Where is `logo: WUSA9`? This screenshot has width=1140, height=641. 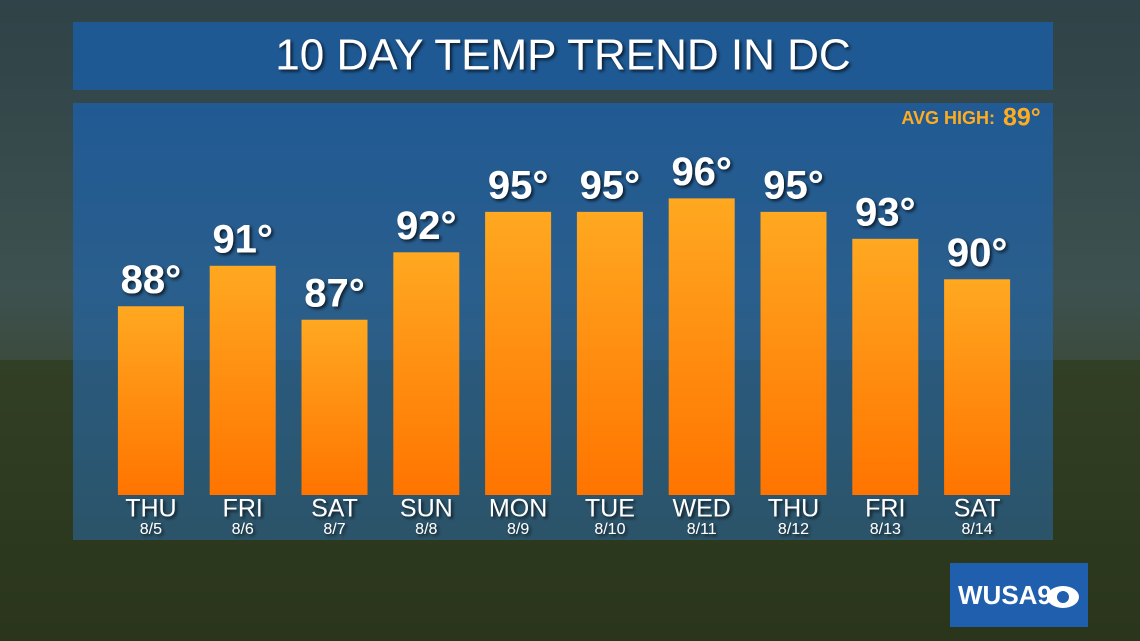
logo: WUSA9 is located at coordinates (1019, 595).